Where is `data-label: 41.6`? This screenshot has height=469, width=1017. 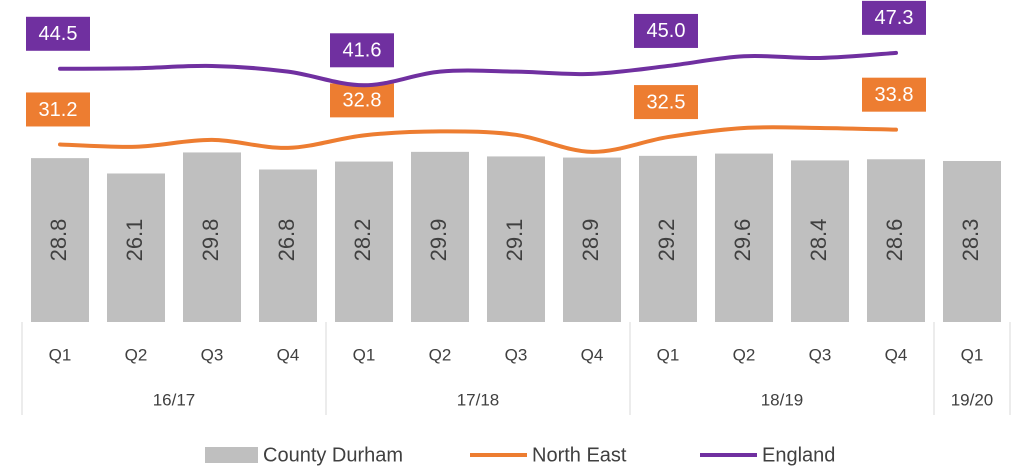
data-label: 41.6 is located at coordinates (362, 51).